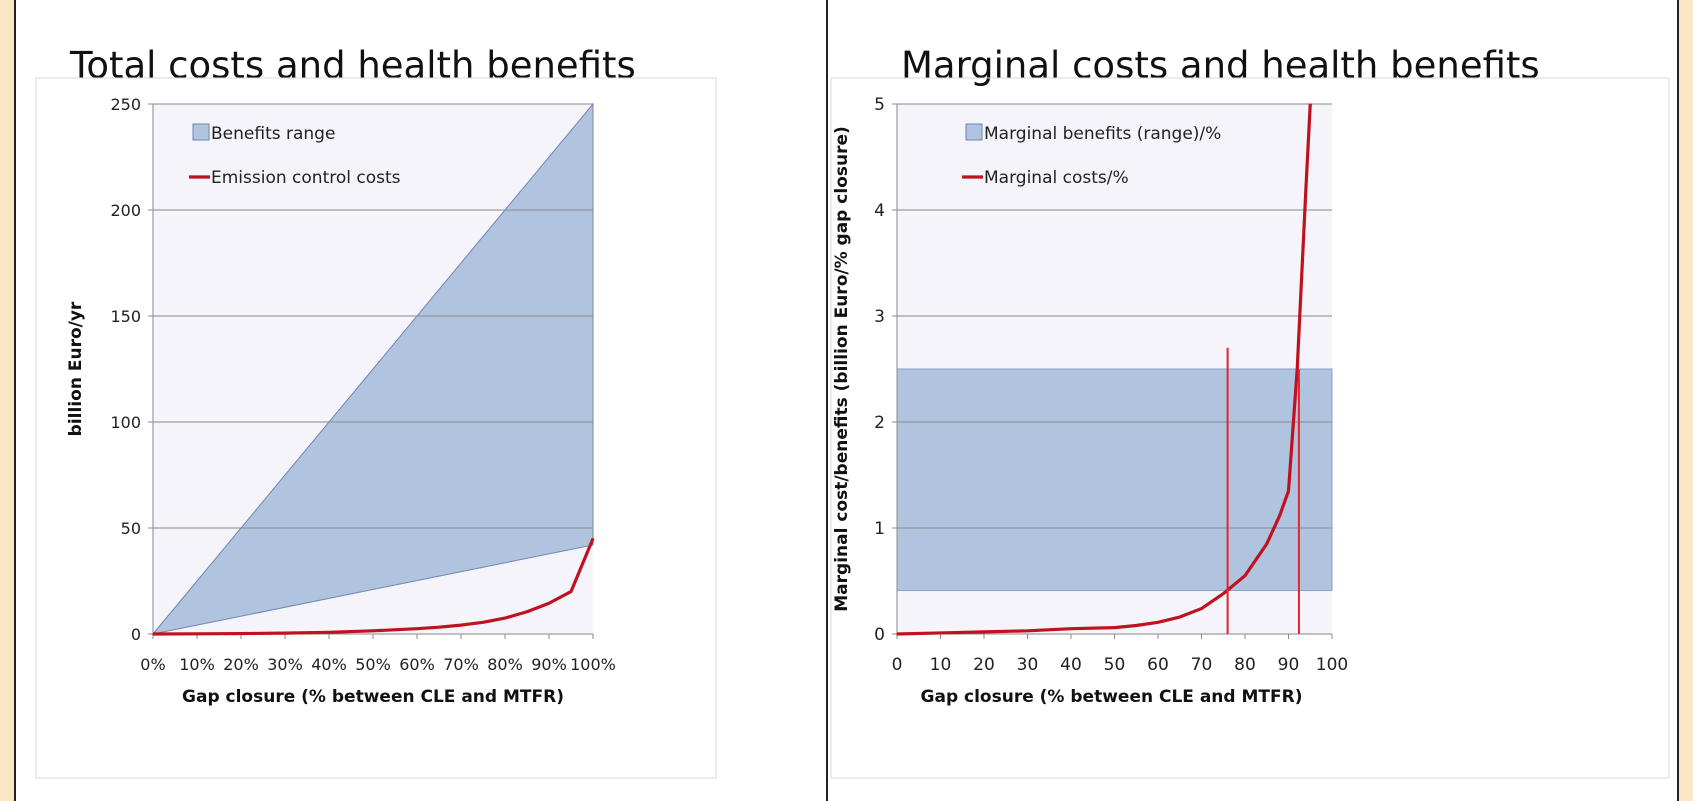 This screenshot has height=801, width=1693. What do you see at coordinates (1220, 65) in the screenshot?
I see `chart-title: Marginal costs and health benefits` at bounding box center [1220, 65].